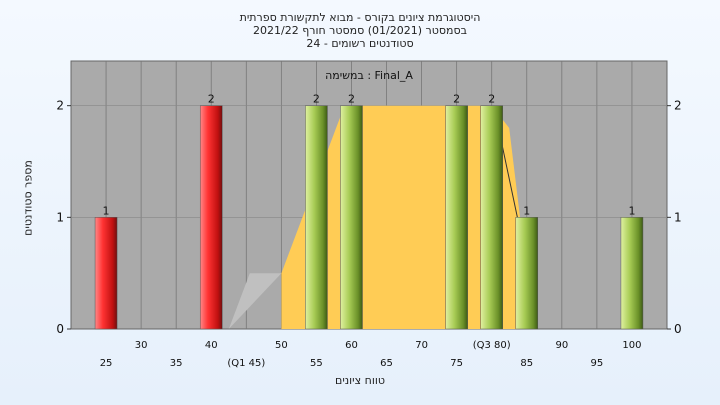  I want to click on y-tick-label: 2, so click(60, 106).